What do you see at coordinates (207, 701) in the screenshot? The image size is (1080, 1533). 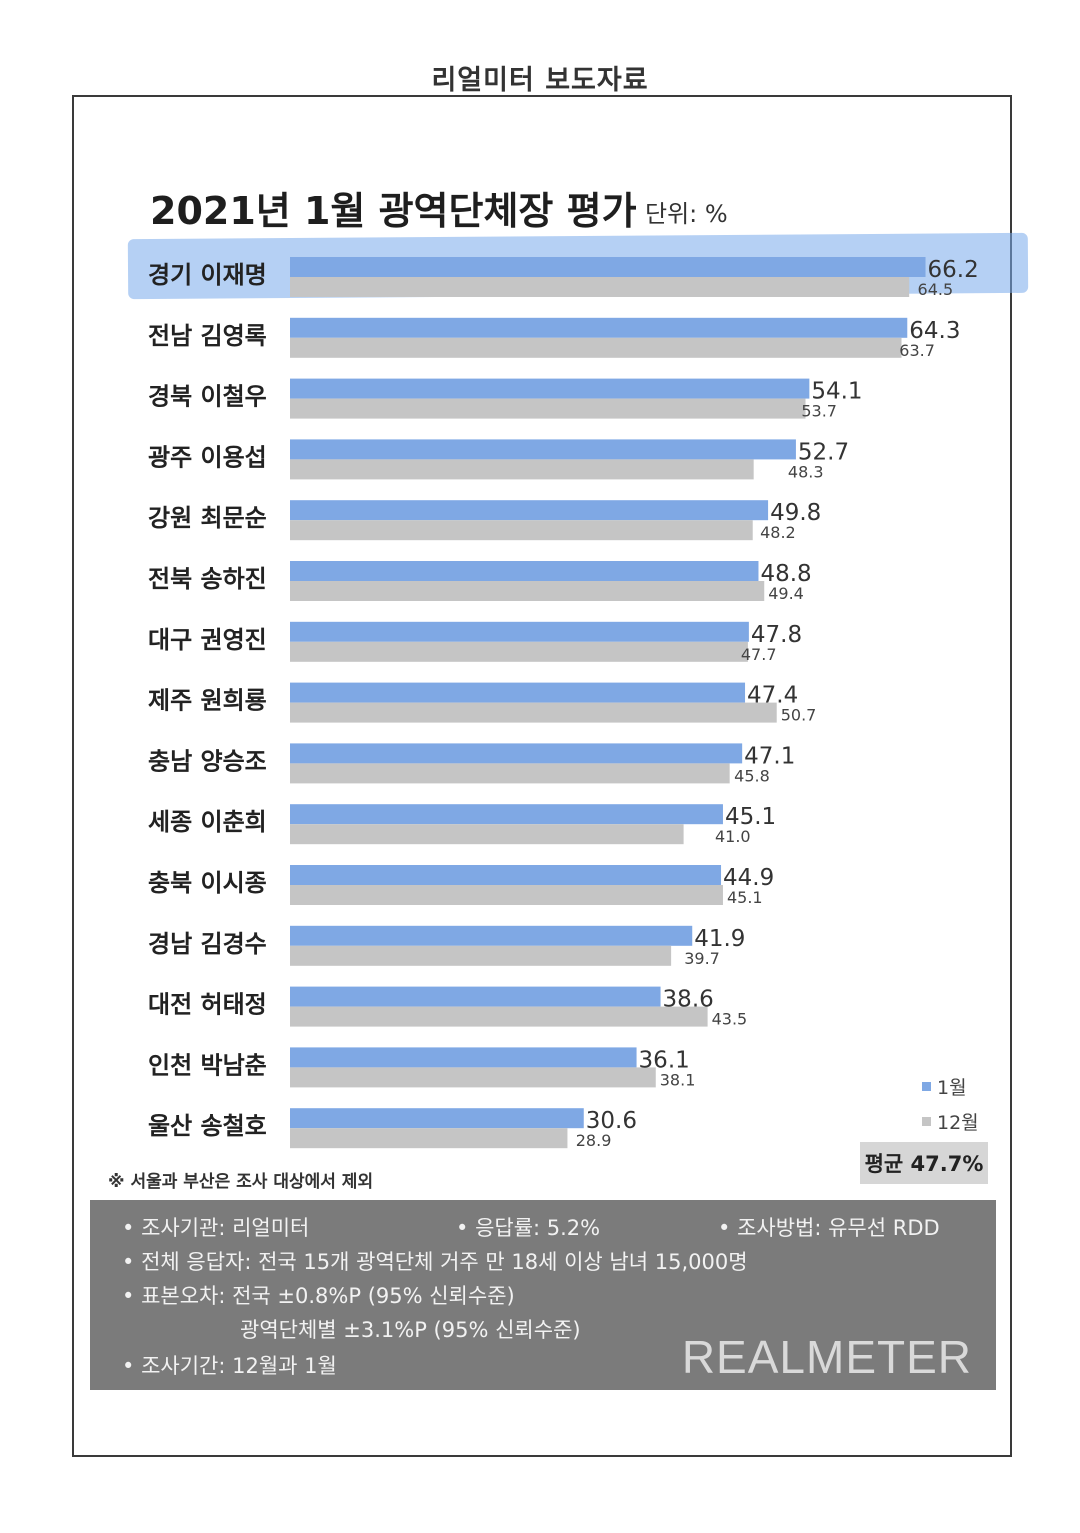 I see `category-label: 제주 원희룡` at bounding box center [207, 701].